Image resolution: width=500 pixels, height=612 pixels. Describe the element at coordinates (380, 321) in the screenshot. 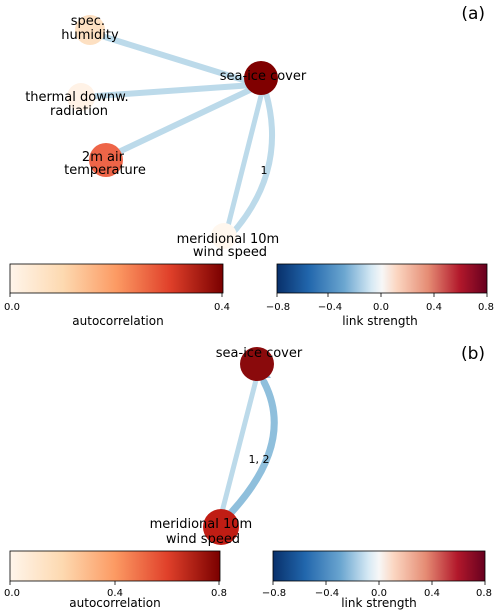

I see `cbar-title-link-a: link strength` at that location.